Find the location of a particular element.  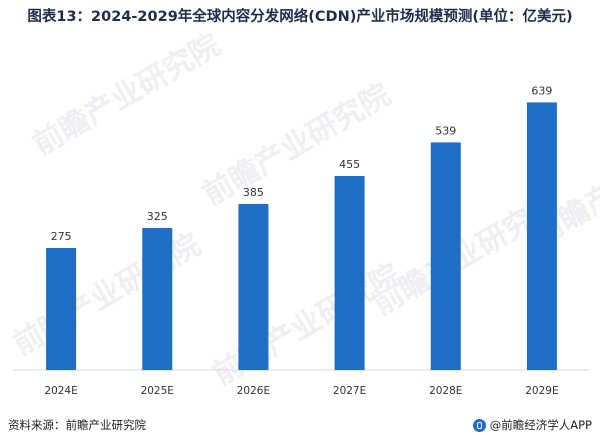

value-label-2024E: 275 is located at coordinates (61, 236).